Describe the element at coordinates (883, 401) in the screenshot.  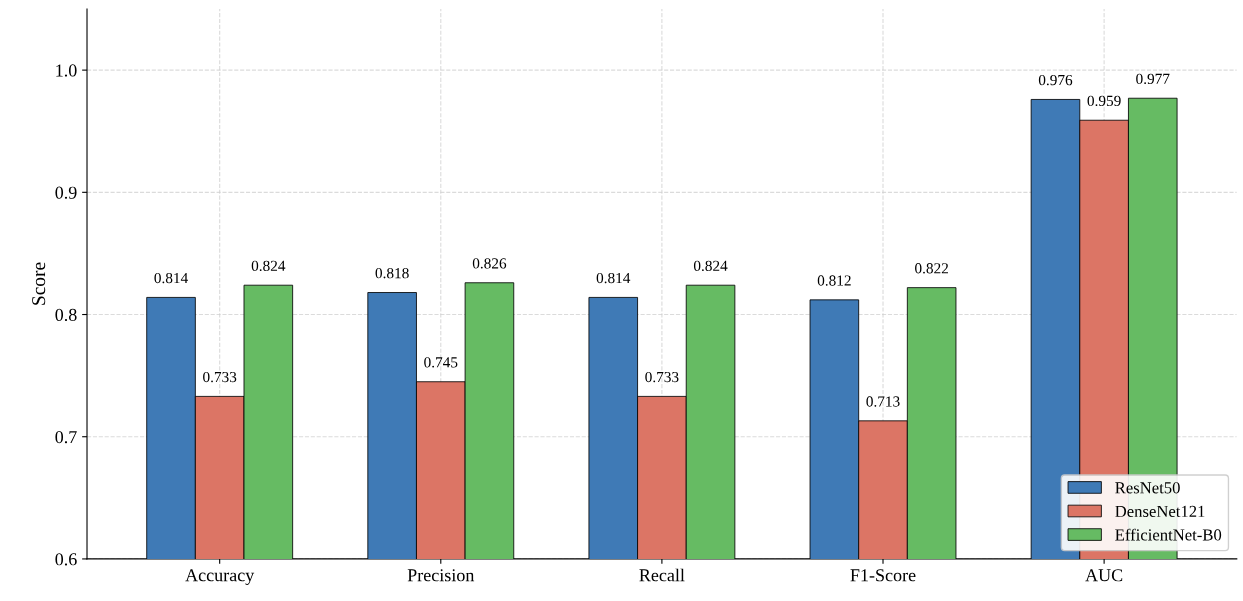
I see `data-label: 0.713` at that location.